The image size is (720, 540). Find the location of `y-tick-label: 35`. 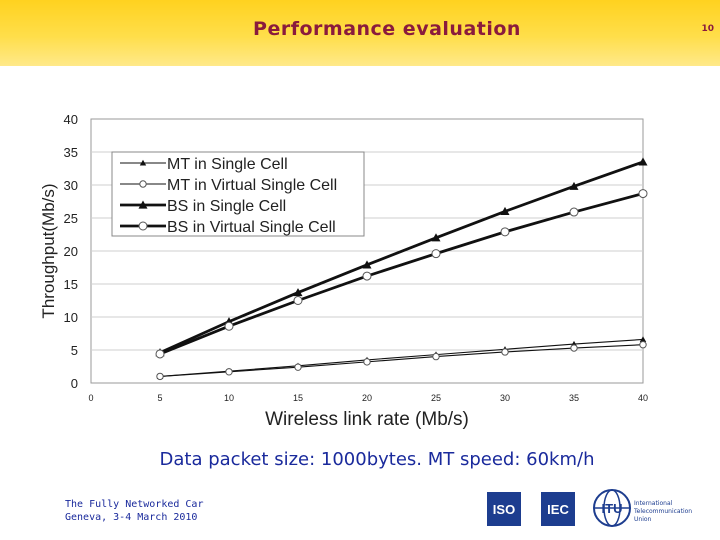

y-tick-label: 35 is located at coordinates (71, 152).